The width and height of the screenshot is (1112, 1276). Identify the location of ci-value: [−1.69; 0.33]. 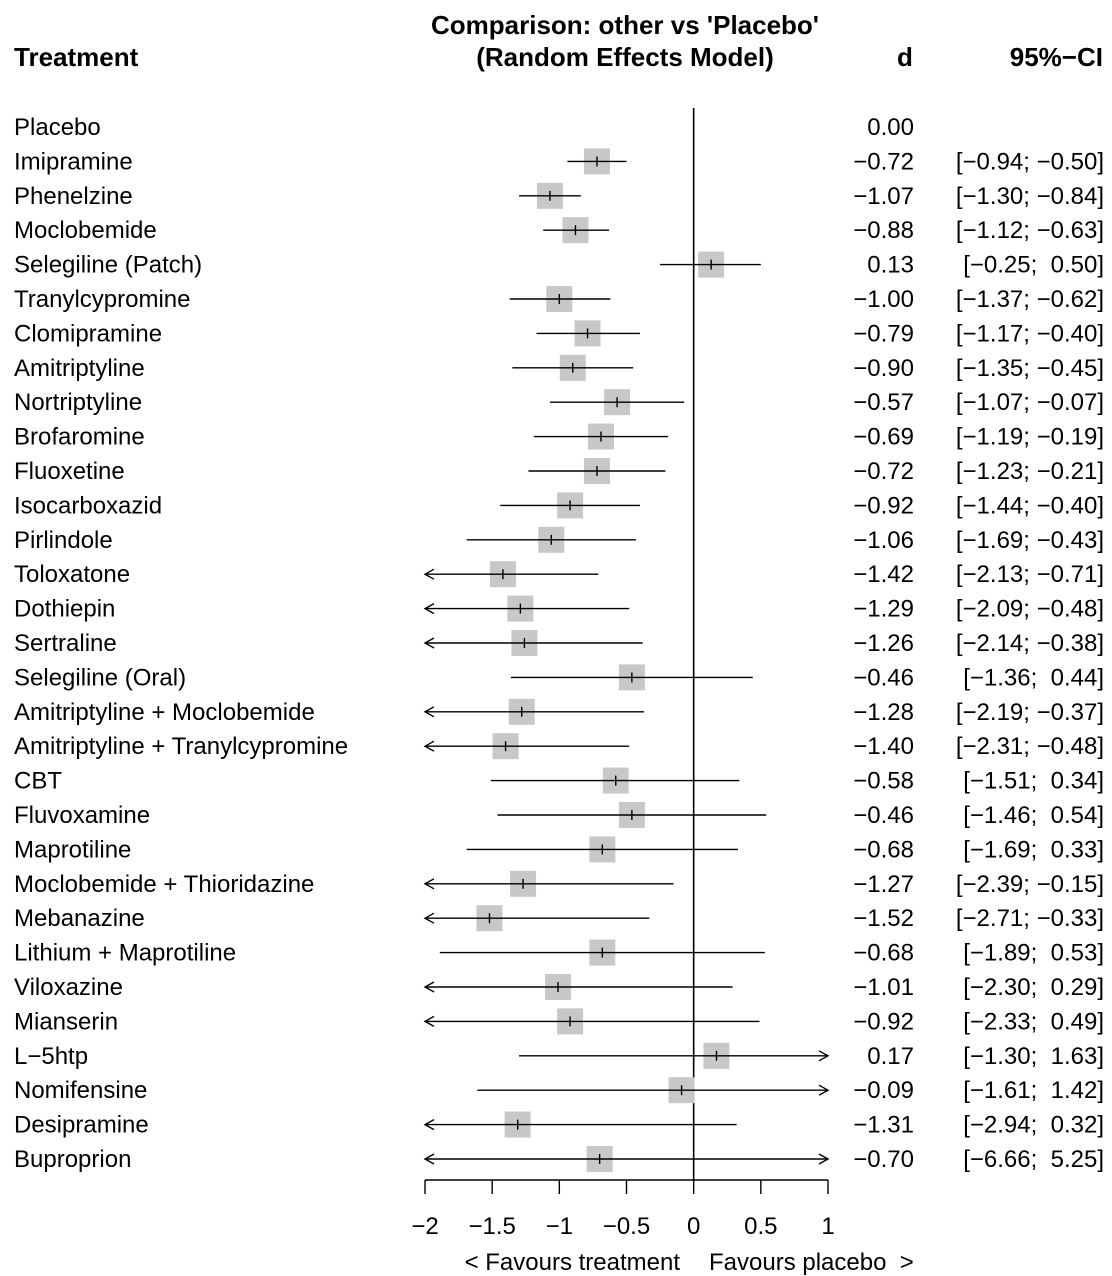
(1033, 849).